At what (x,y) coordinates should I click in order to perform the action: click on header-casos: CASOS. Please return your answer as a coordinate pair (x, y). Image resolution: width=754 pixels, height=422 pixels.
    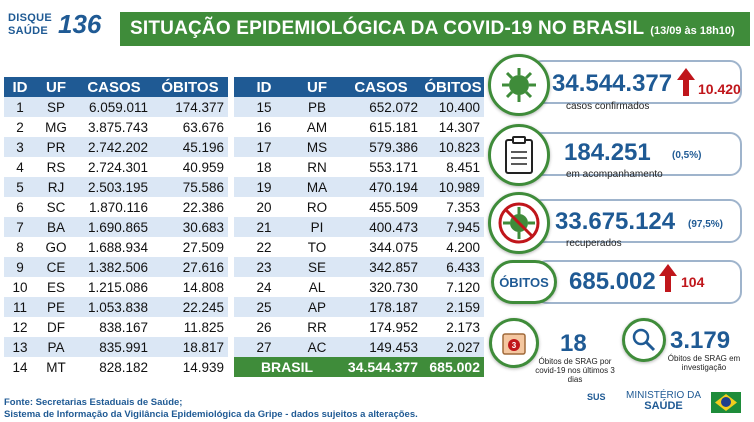
    Looking at the image, I should click on (381, 87).